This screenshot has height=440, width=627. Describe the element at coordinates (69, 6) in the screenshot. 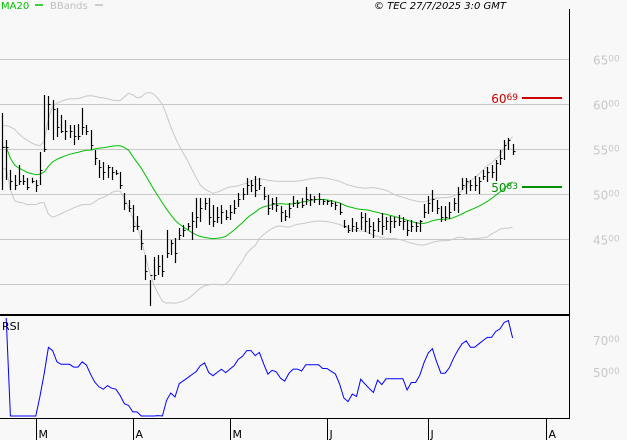

I see `legend-bbands: BBands` at that location.